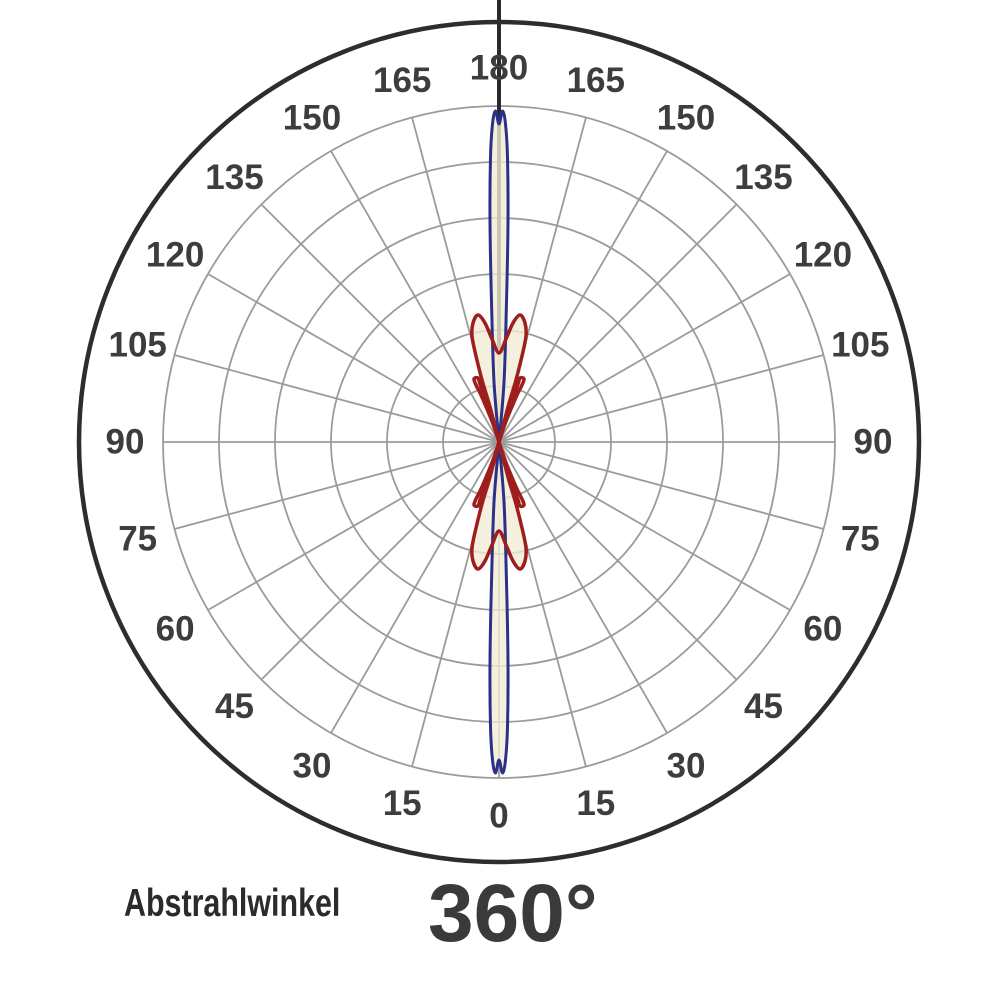  Describe the element at coordinates (498, 816) in the screenshot. I see `angle-label-0: 0` at that location.